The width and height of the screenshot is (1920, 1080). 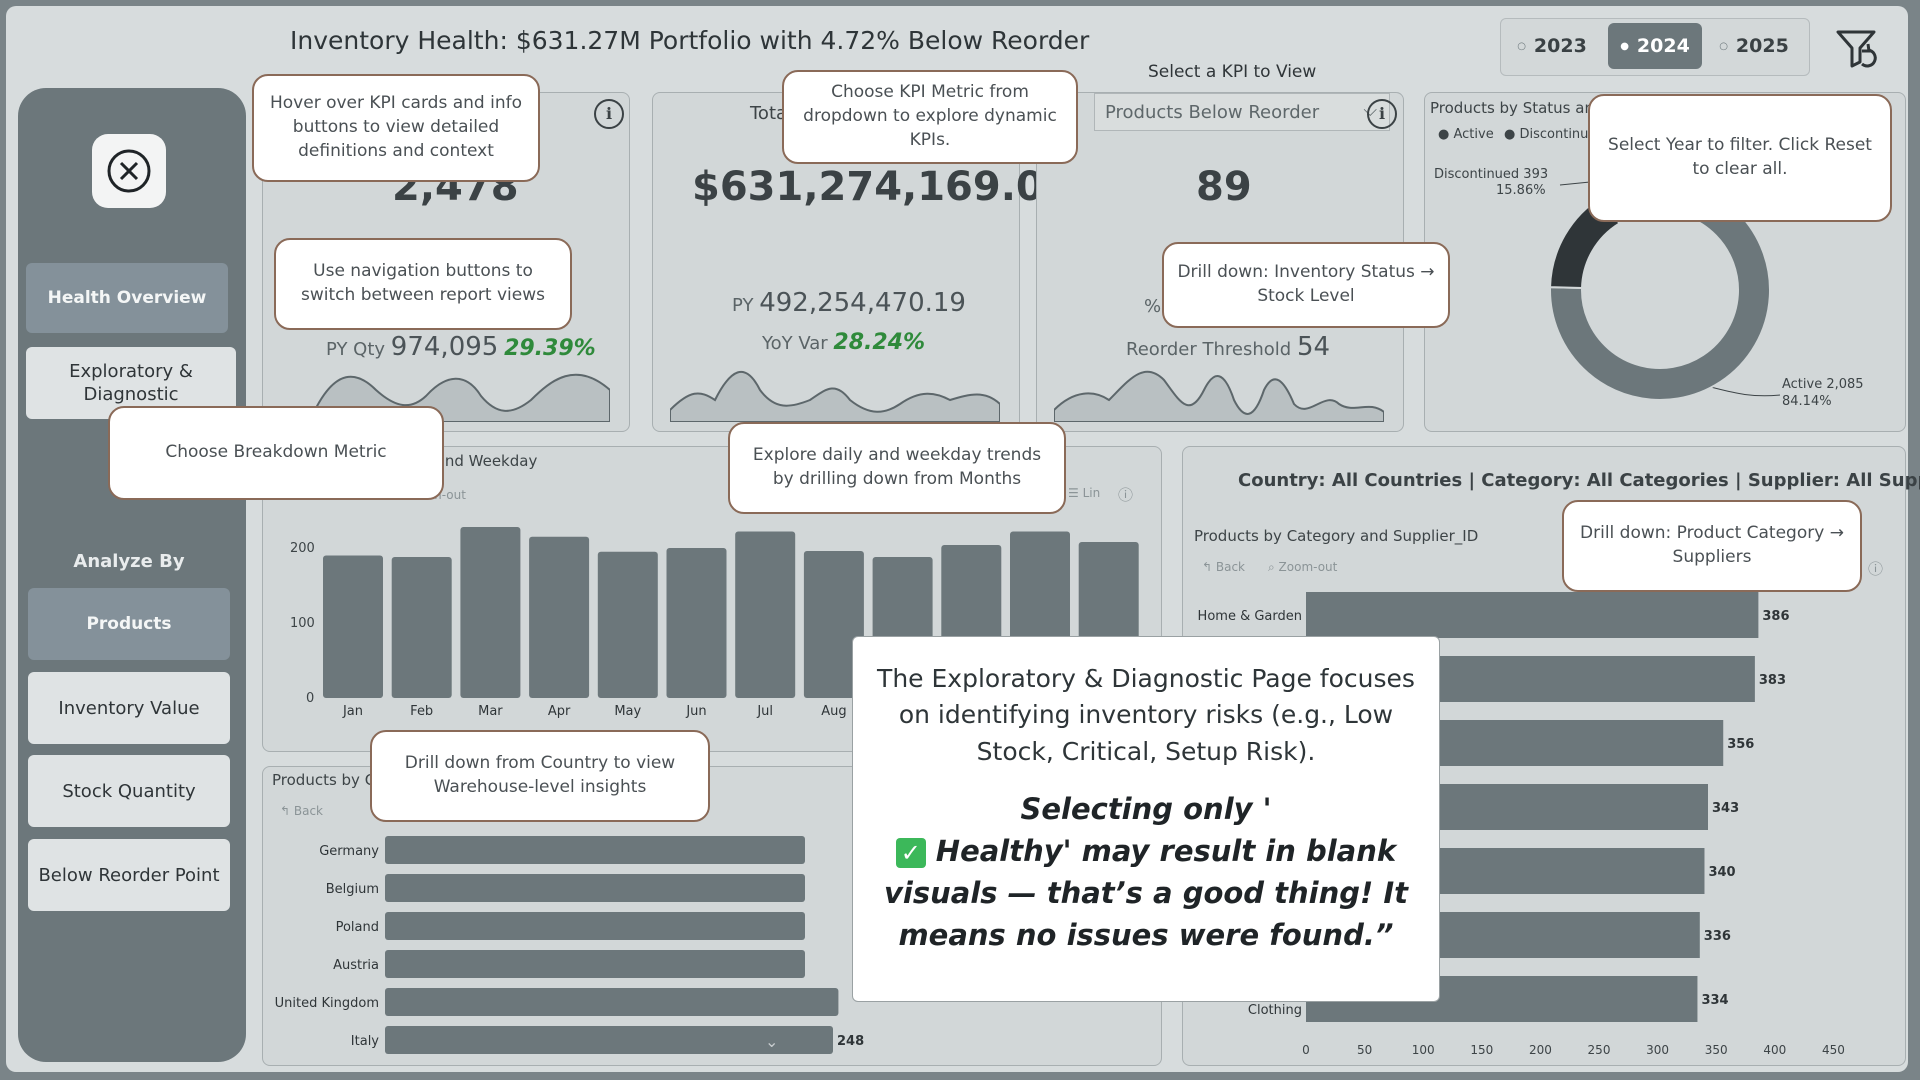 I want to click on country-label: Belgium, so click(x=352, y=889).